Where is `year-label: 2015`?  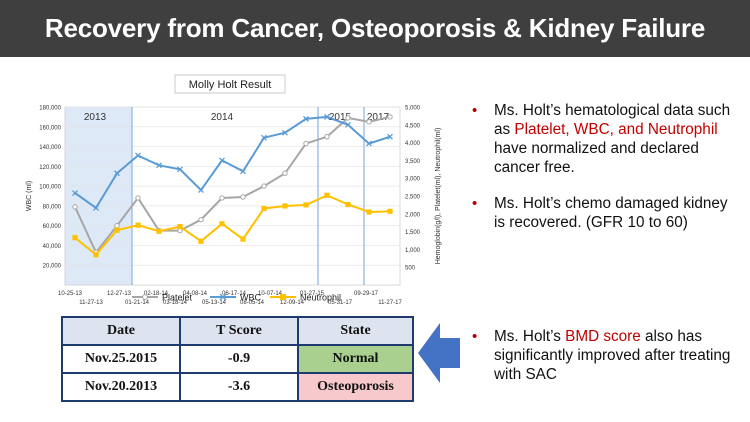
year-label: 2015 is located at coordinates (340, 117).